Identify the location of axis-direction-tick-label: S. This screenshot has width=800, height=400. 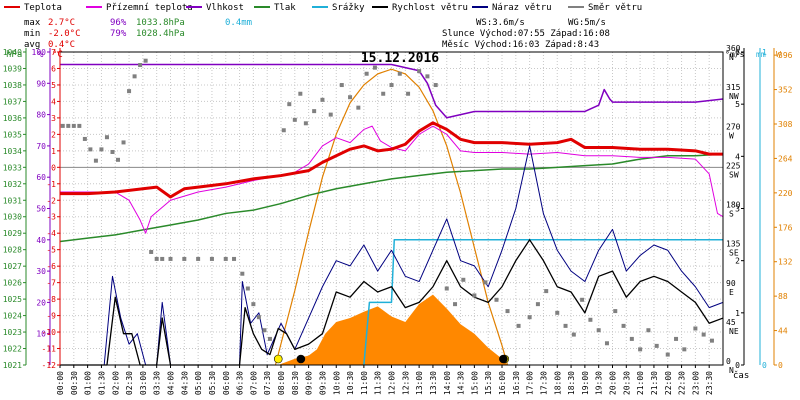
(731, 214).